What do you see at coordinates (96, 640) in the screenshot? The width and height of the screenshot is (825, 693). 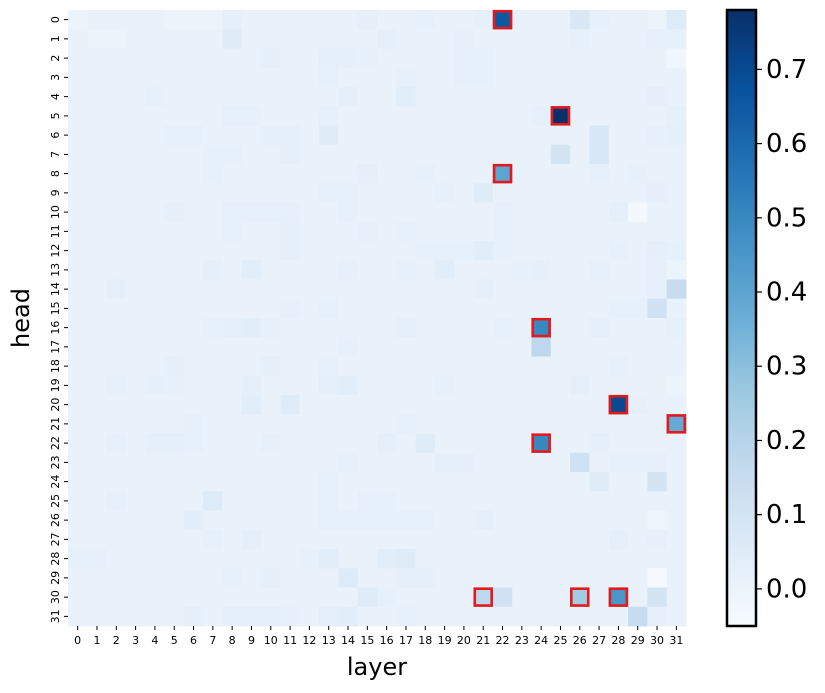 I see `x-tick-label: 1` at bounding box center [96, 640].